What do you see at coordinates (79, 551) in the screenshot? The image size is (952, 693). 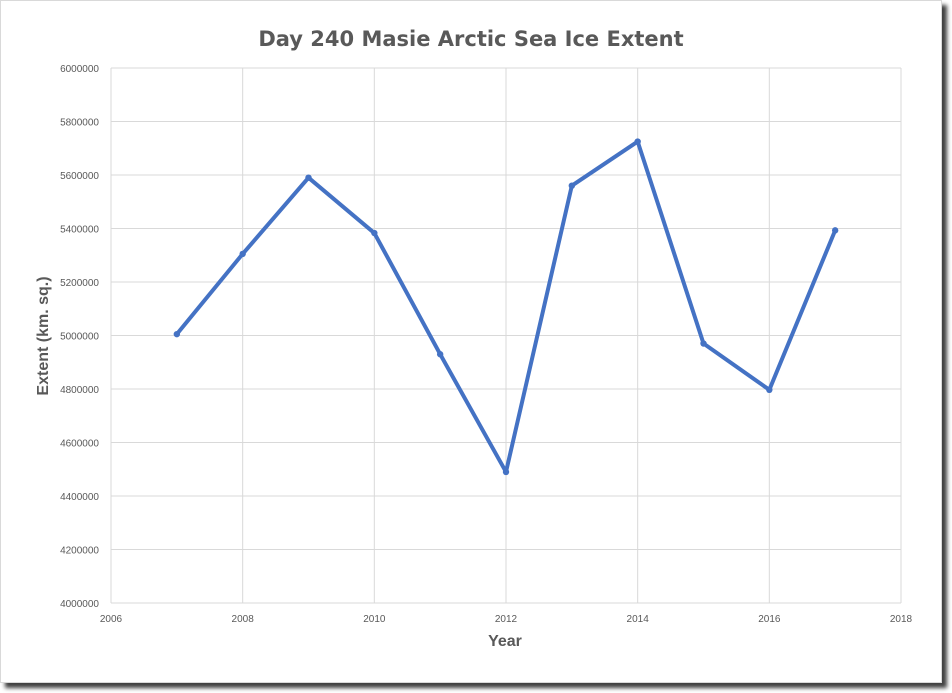 I see `y-tick-label: 4200000` at bounding box center [79, 551].